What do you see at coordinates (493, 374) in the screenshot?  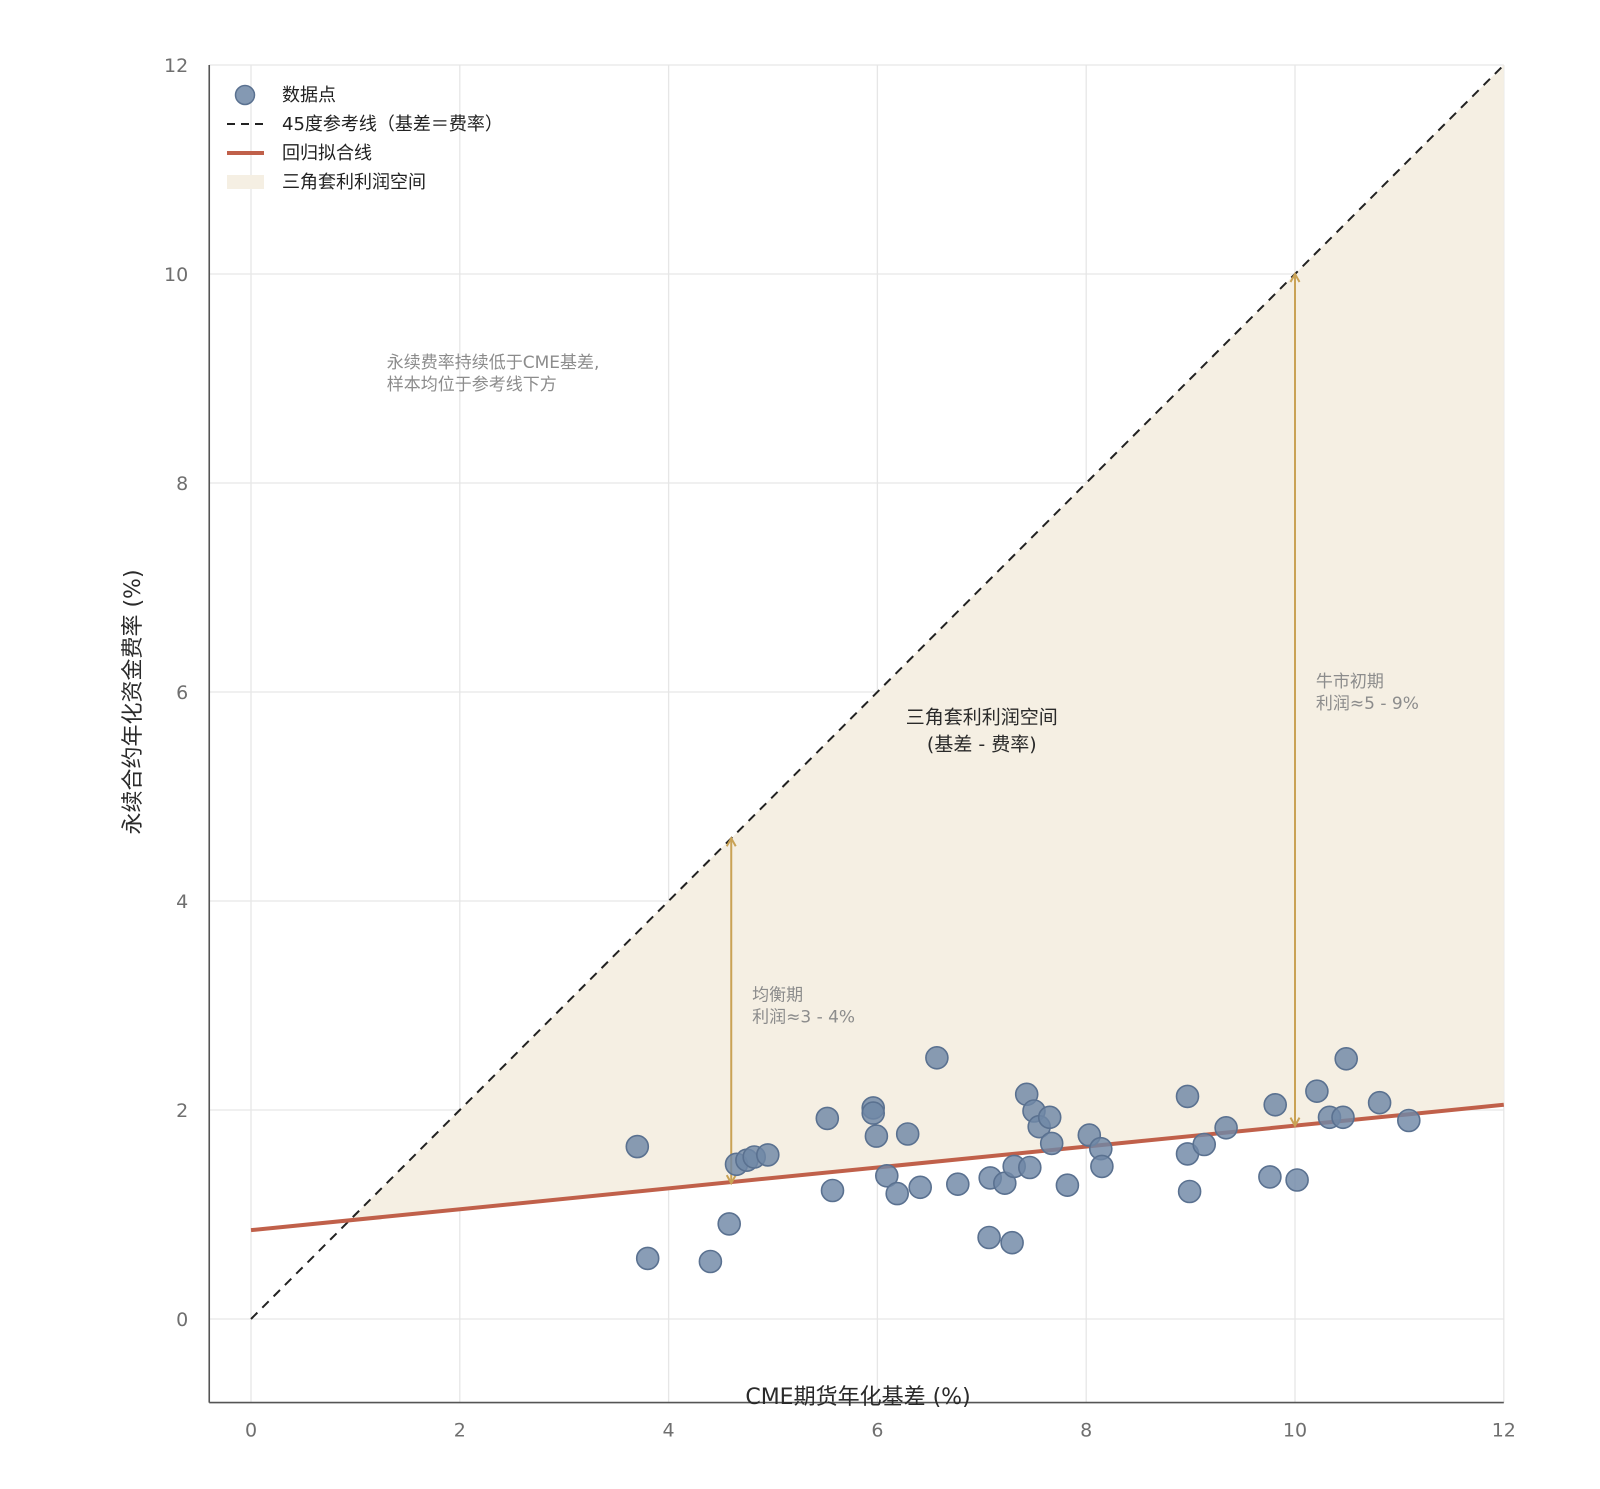 I see `annotation-note1: 永续费率持续低于CME基差,样本均位于参考线下方` at bounding box center [493, 374].